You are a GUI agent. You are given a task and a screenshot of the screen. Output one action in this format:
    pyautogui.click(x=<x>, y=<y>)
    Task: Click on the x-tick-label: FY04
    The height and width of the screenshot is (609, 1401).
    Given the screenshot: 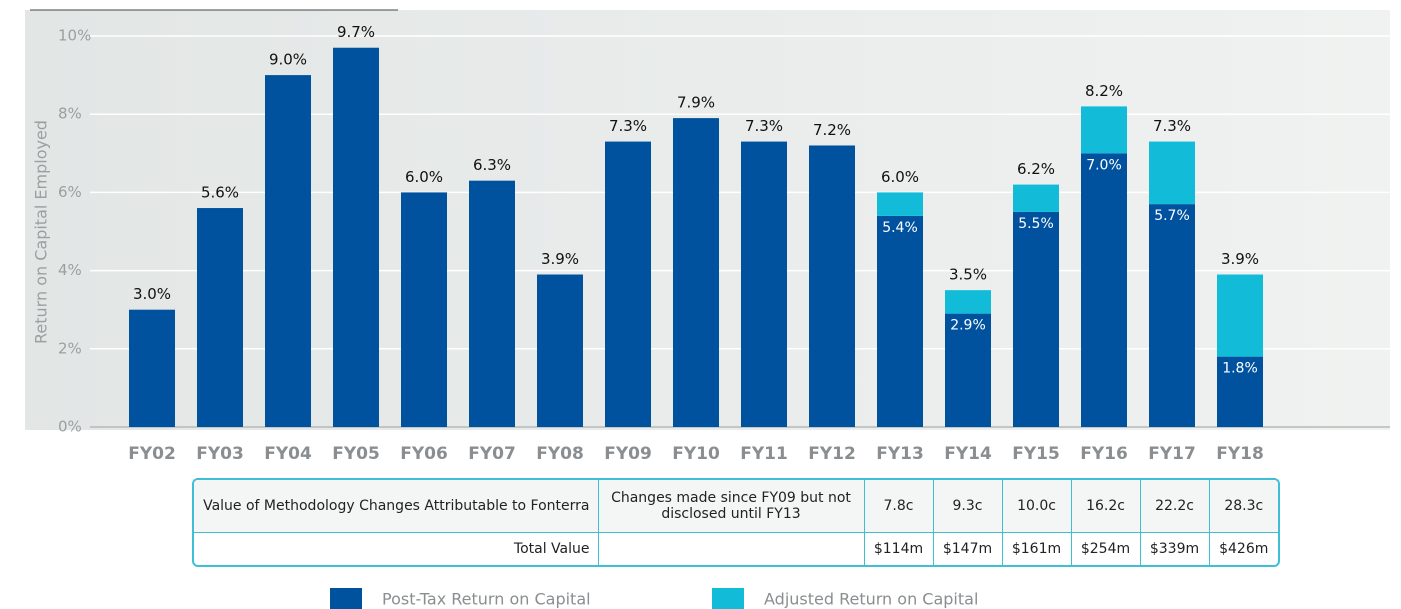 What is the action you would take?
    pyautogui.click(x=288, y=454)
    